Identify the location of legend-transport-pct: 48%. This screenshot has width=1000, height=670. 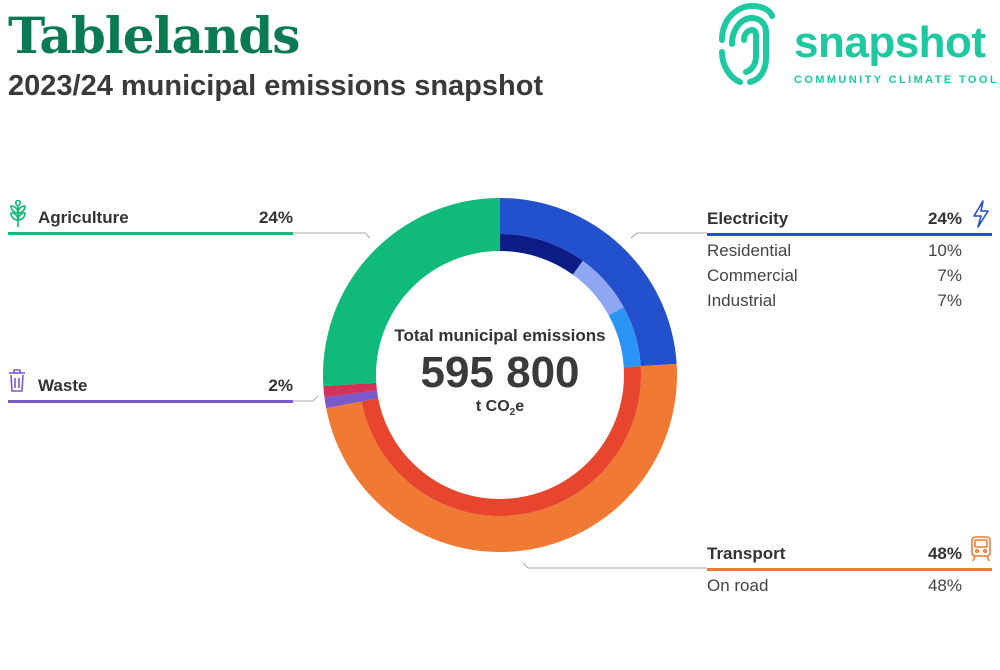
(944, 553).